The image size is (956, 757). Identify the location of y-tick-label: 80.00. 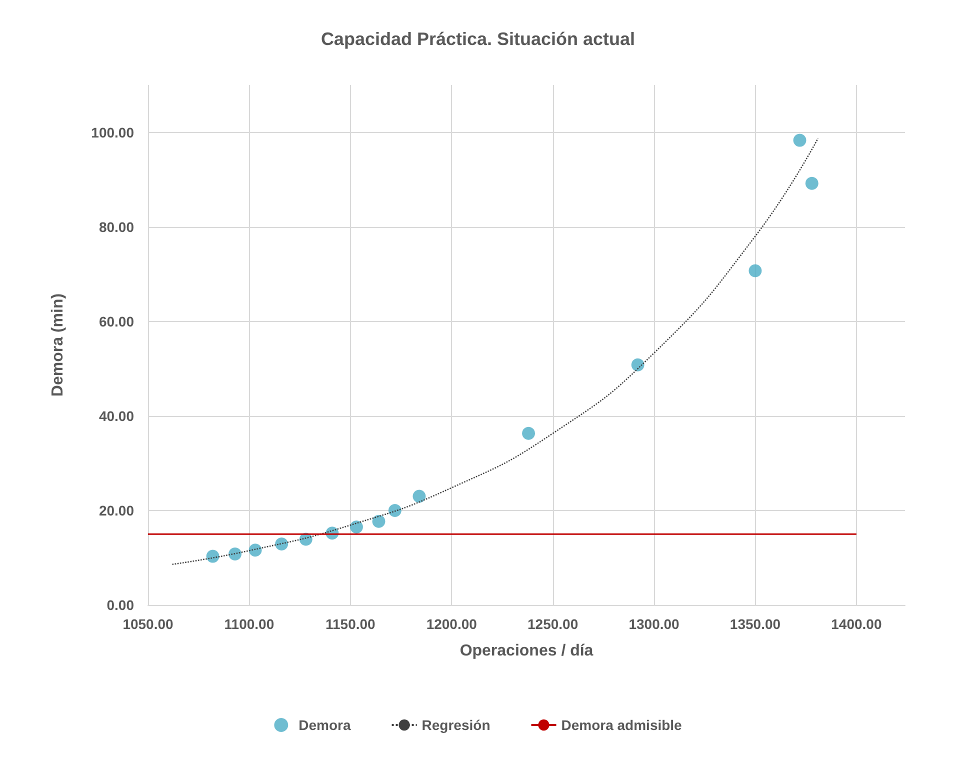
(116, 226).